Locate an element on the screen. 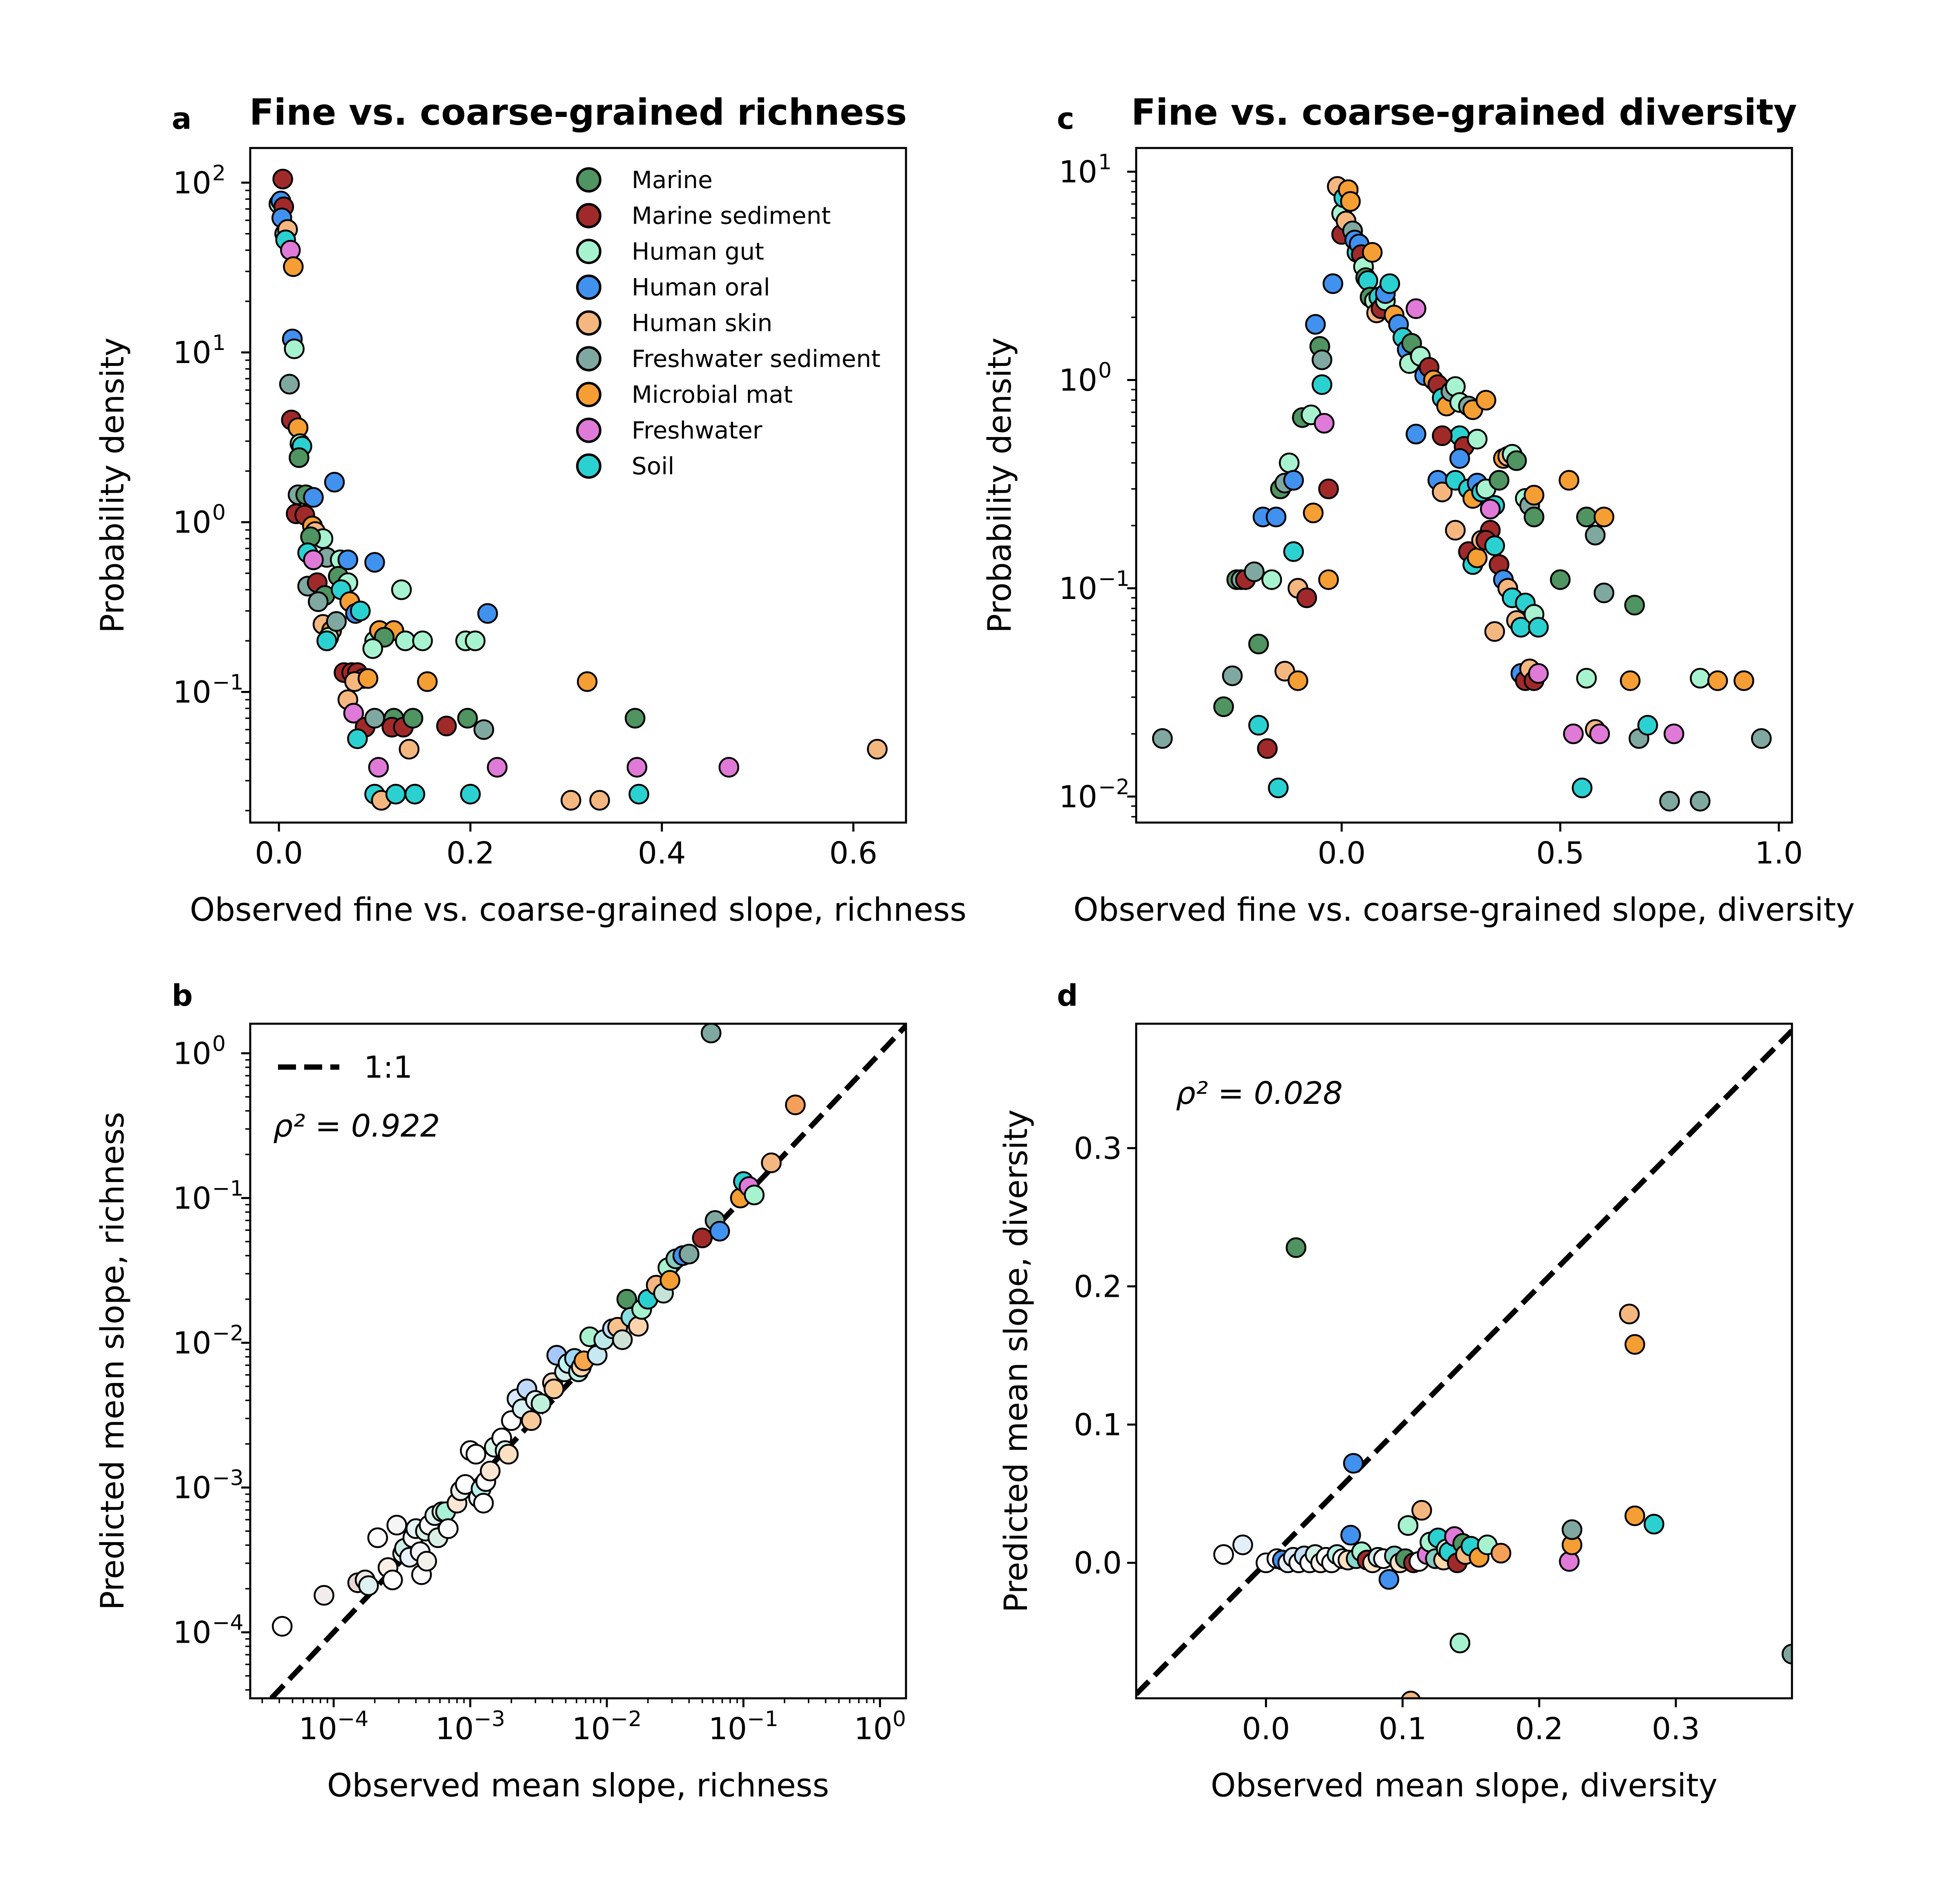 This screenshot has width=1960, height=1879. panel-c-xtick-label: 0.0 is located at coordinates (1342, 854).